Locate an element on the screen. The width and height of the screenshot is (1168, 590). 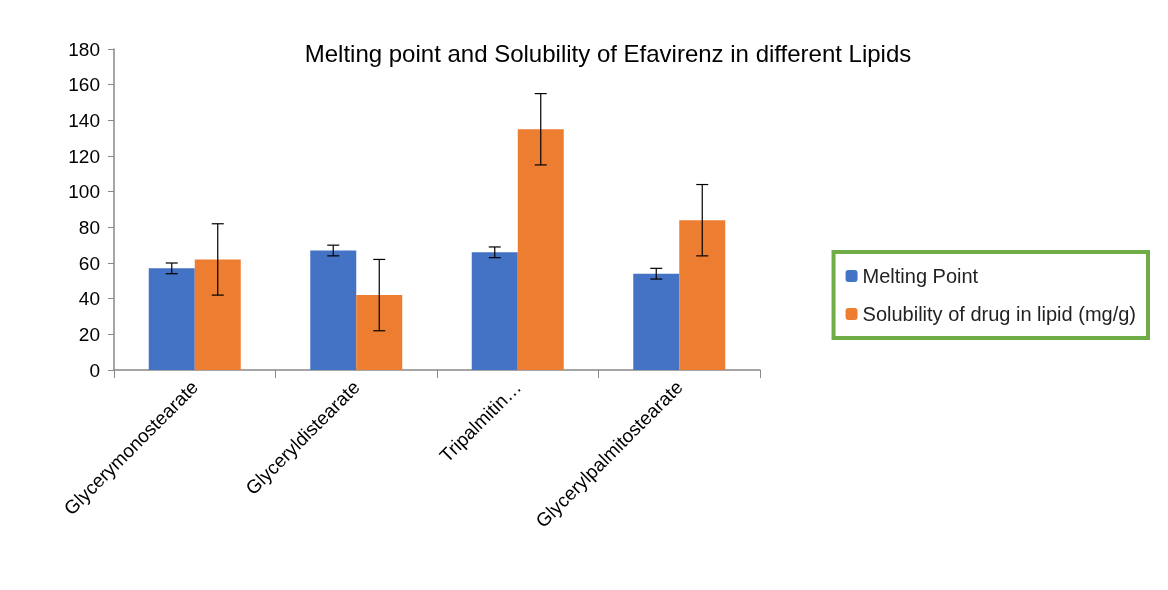
y-tick-label: 60 is located at coordinates (89, 263).